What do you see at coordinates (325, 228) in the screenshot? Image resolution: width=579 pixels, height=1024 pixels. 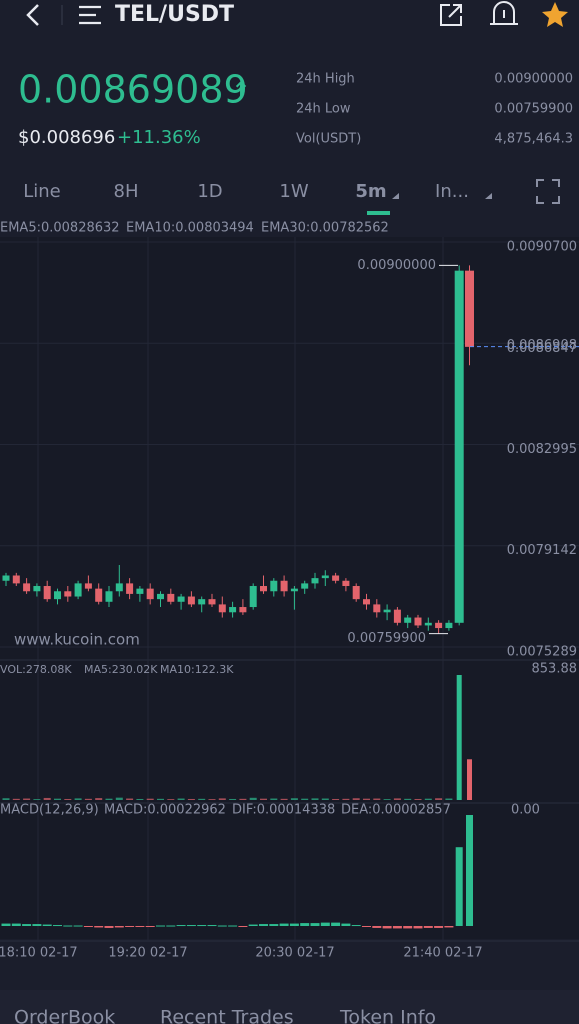 I see `ema-label: EMA30:0.00782562` at bounding box center [325, 228].